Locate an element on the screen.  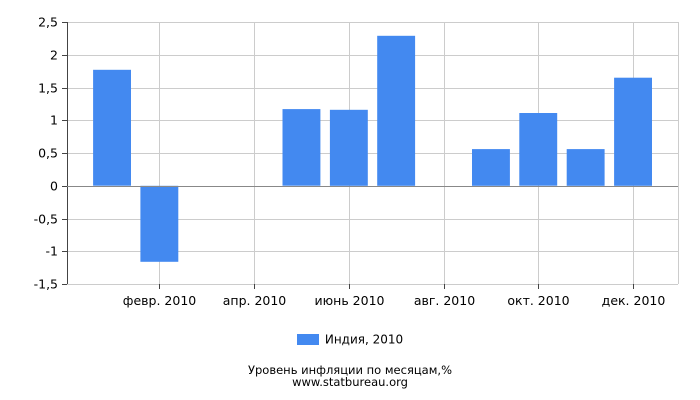
legend-swatch is located at coordinates (307, 339).